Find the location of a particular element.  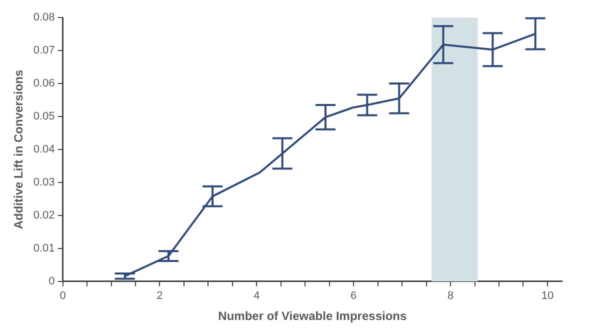

y-tick-label: 0.06 is located at coordinates (44, 84).